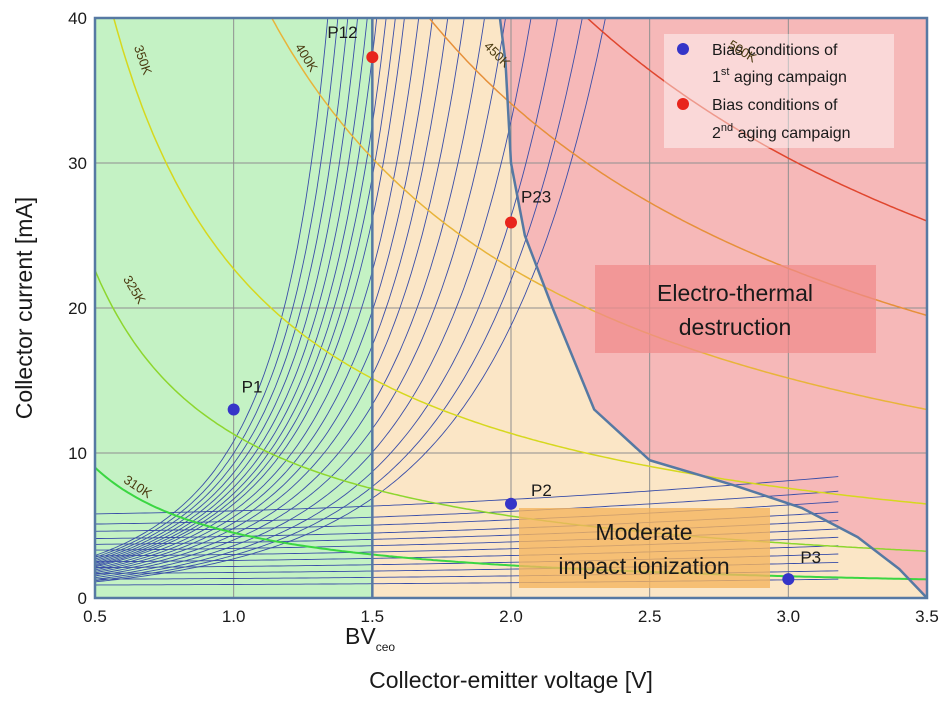  Describe the element at coordinates (82, 598) in the screenshot. I see `y-tick-0: 0` at that location.